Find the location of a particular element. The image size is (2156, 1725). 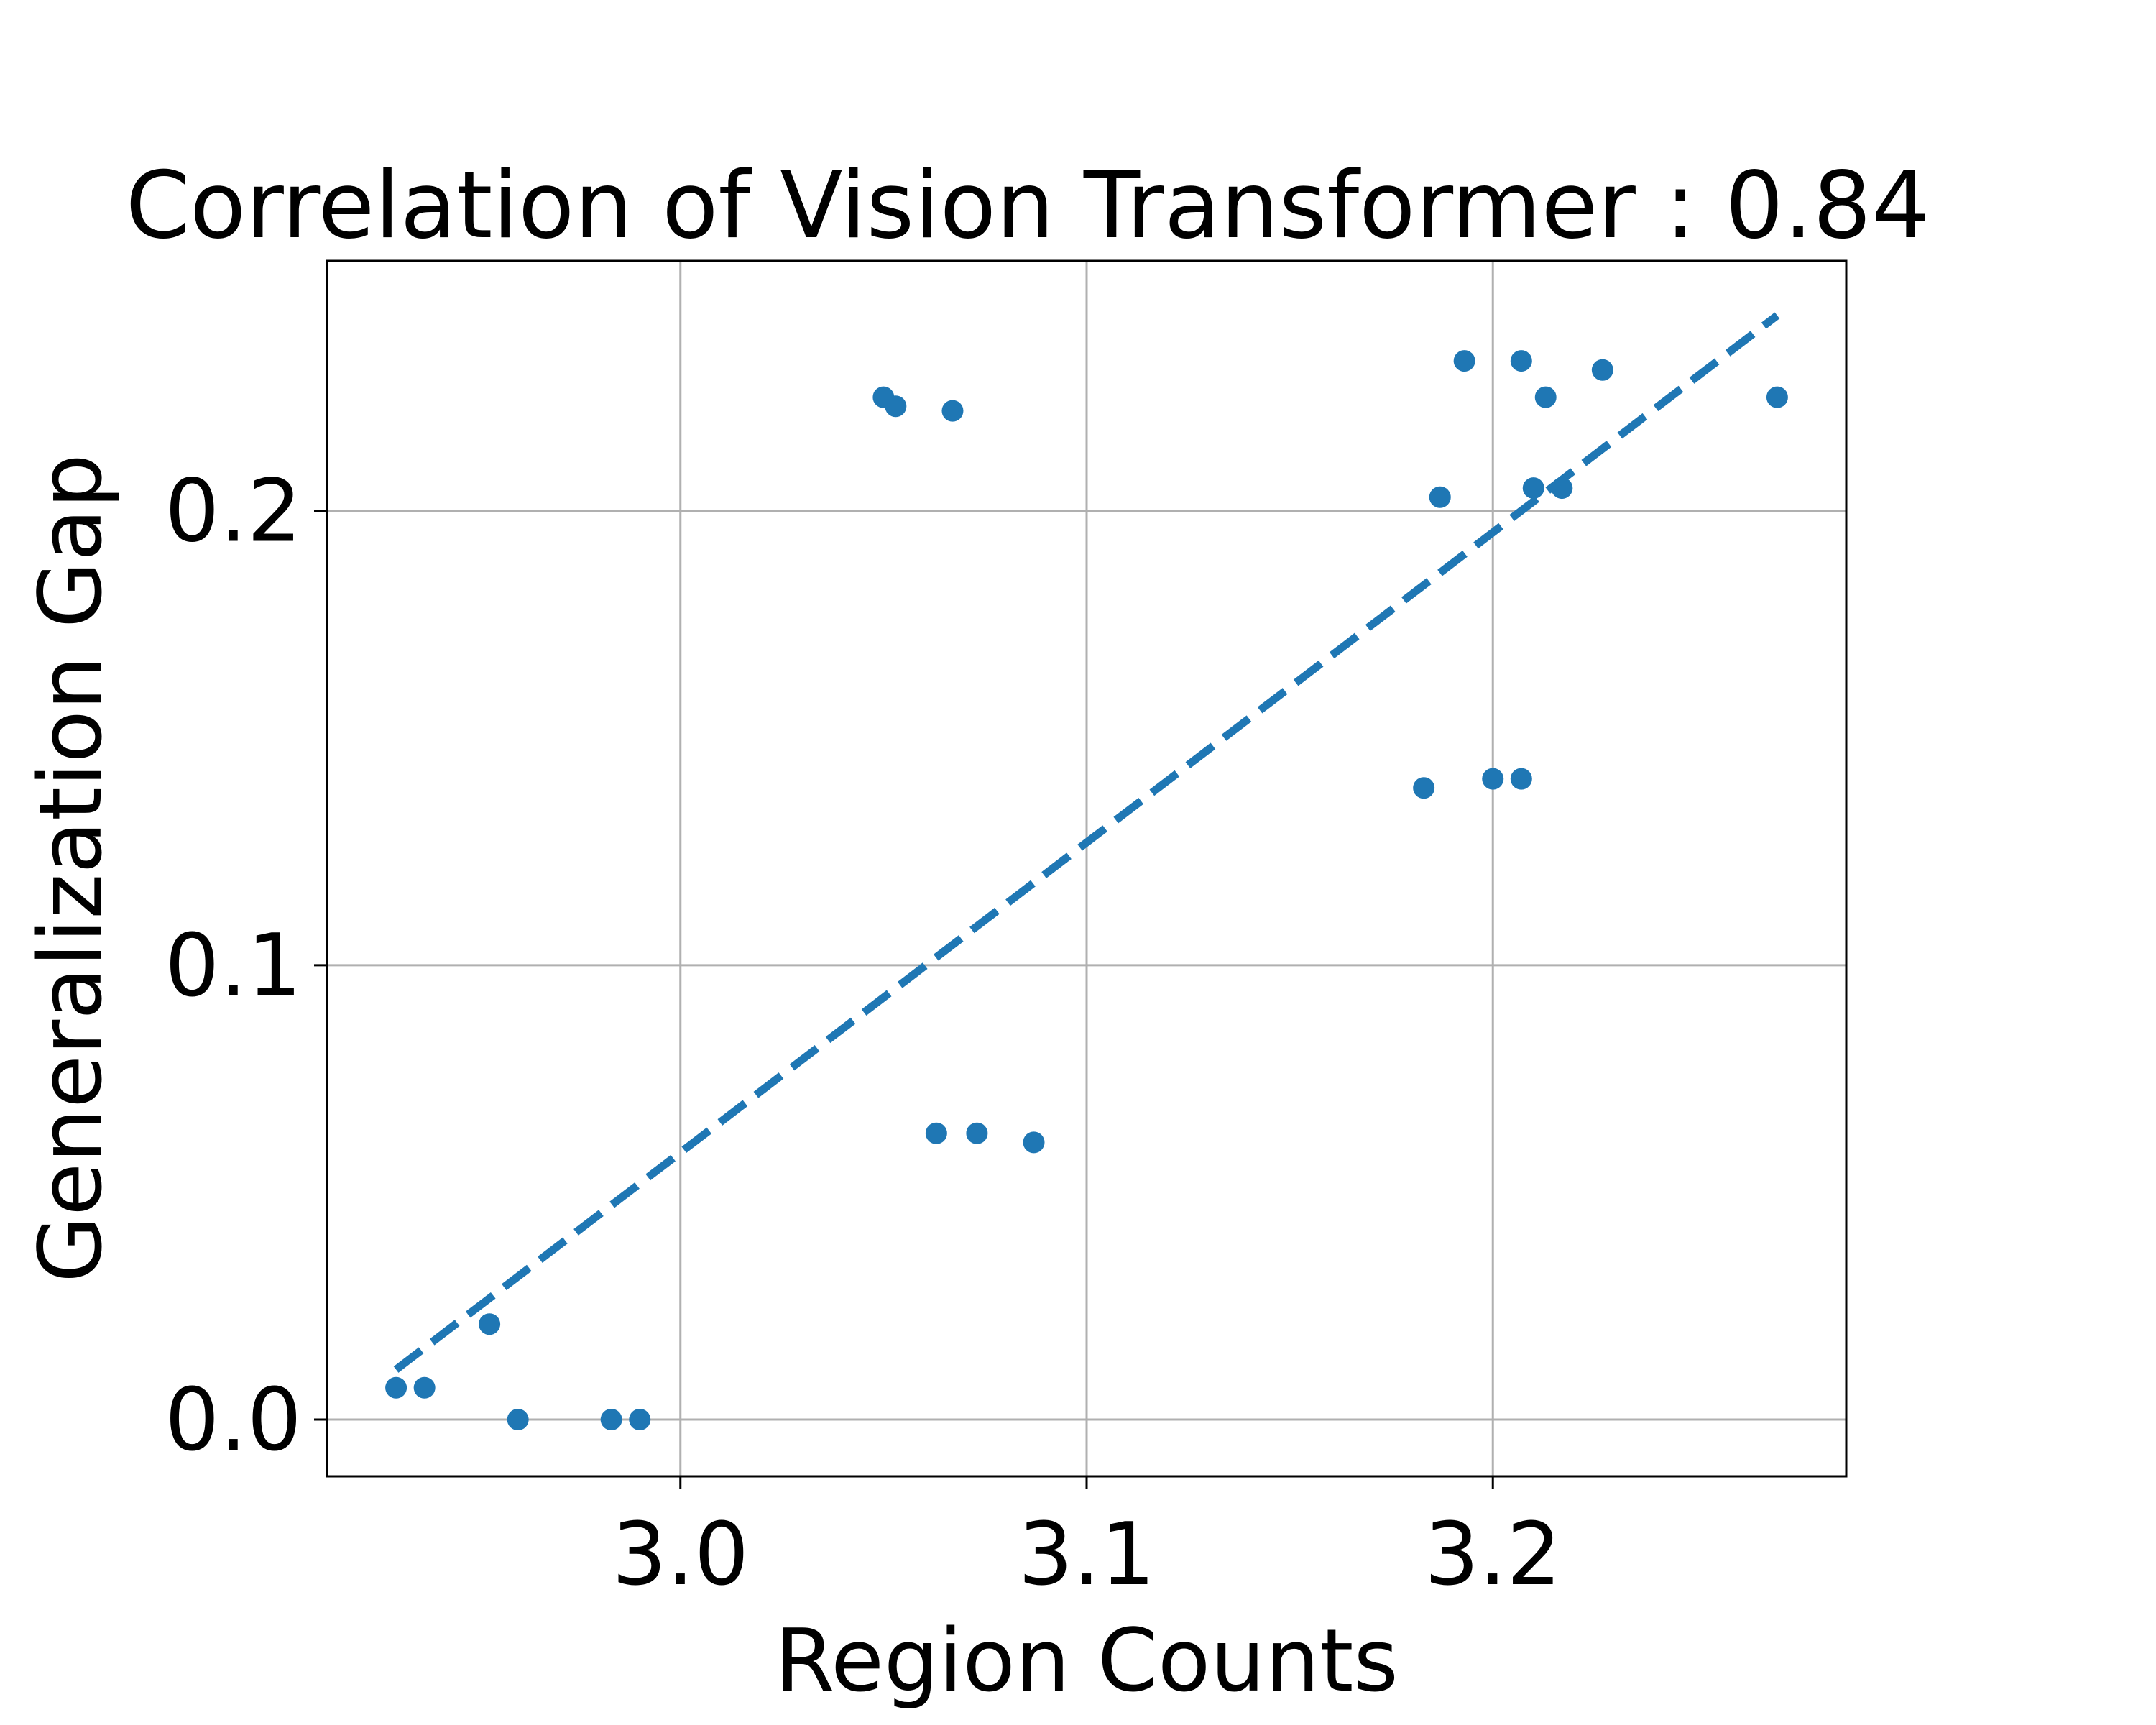

x-tick-label: 3.0 is located at coordinates (680, 1555).